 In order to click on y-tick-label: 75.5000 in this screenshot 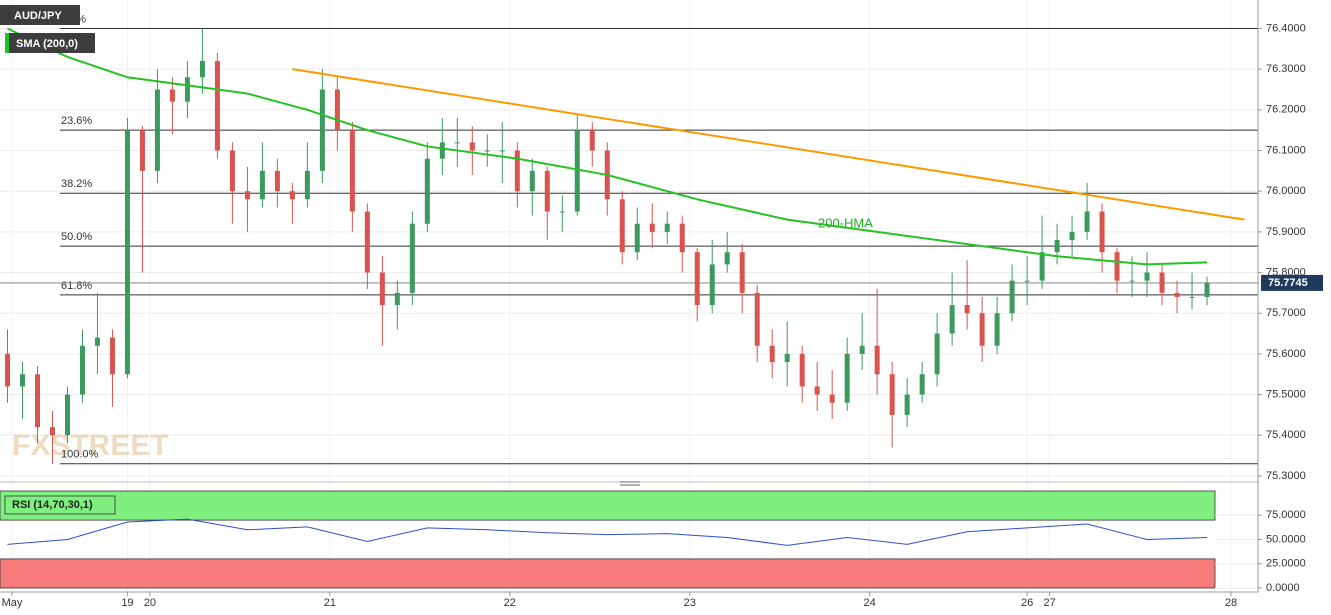, I will do `click(1286, 394)`.